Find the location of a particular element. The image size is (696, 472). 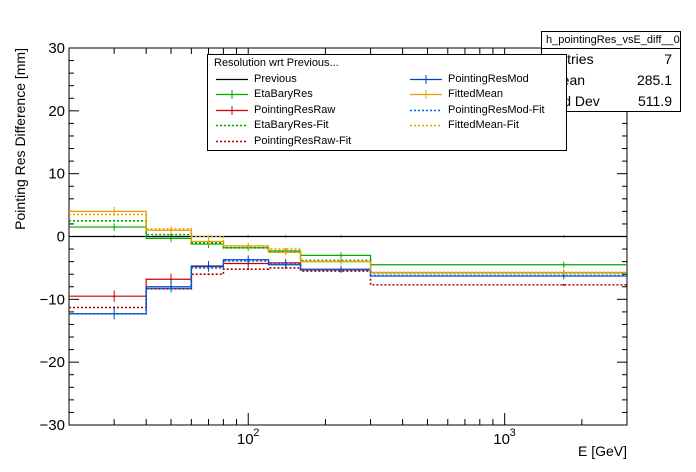

stats-value: 7 is located at coordinates (668, 59).